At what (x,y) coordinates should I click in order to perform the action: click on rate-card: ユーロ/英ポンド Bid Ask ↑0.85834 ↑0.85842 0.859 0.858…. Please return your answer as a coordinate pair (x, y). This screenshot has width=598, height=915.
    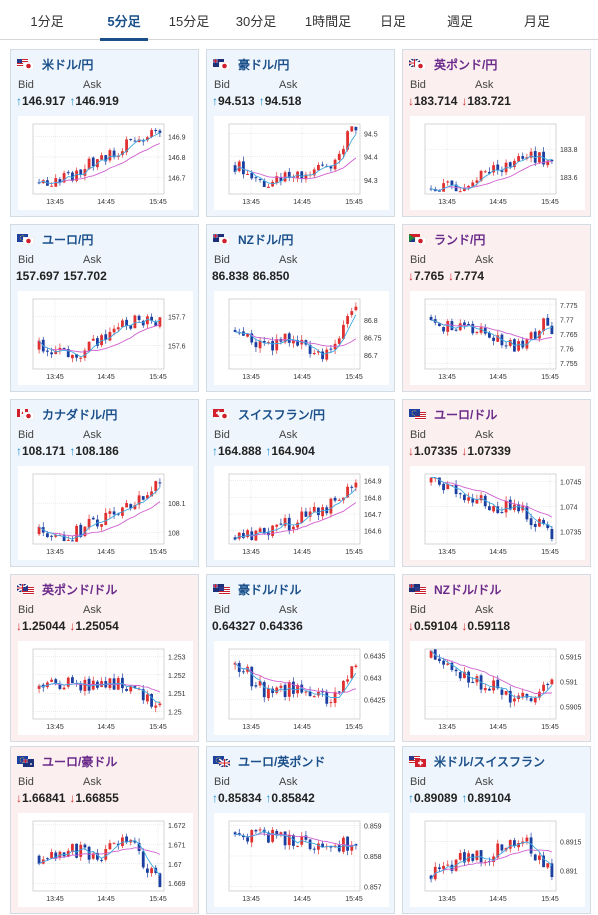
    Looking at the image, I should click on (300, 830).